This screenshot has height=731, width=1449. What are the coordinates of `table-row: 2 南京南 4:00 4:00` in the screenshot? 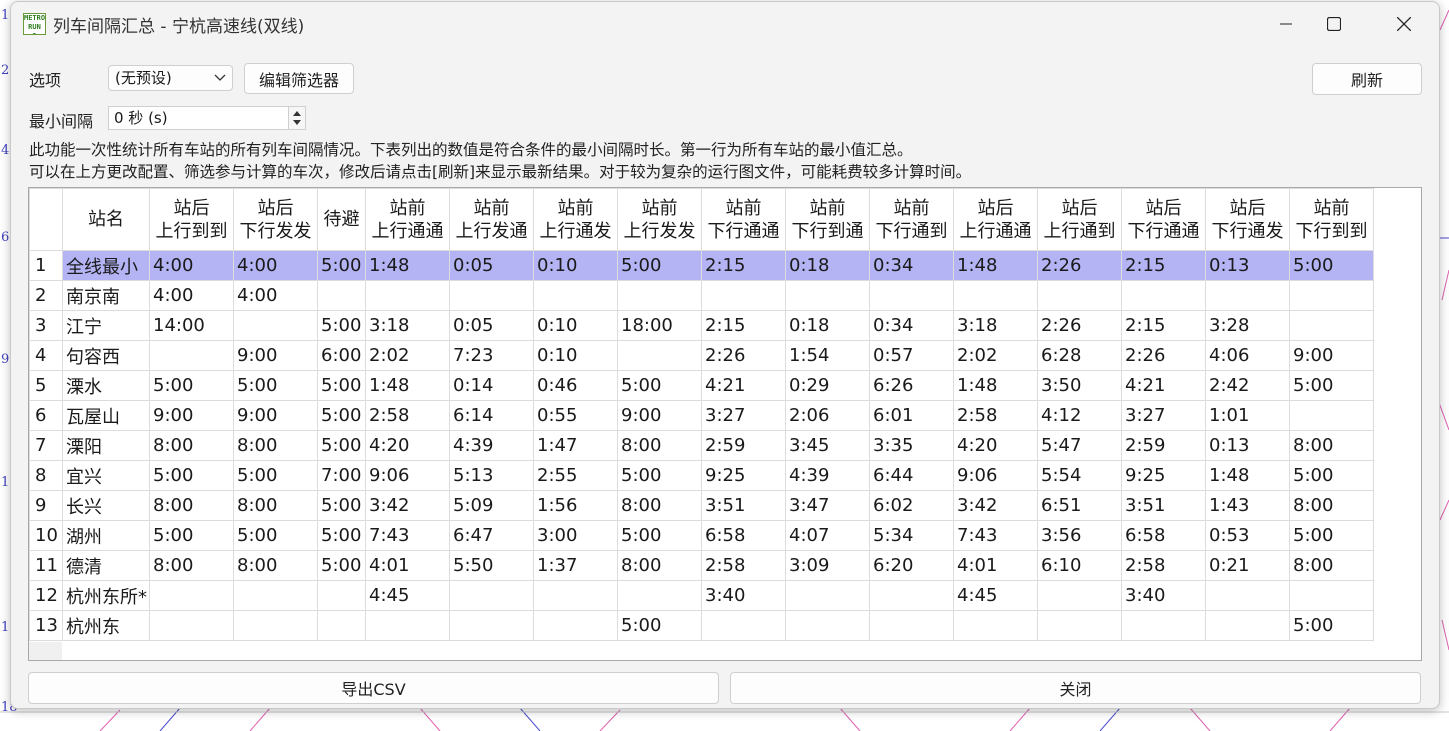 It's located at (701, 295).